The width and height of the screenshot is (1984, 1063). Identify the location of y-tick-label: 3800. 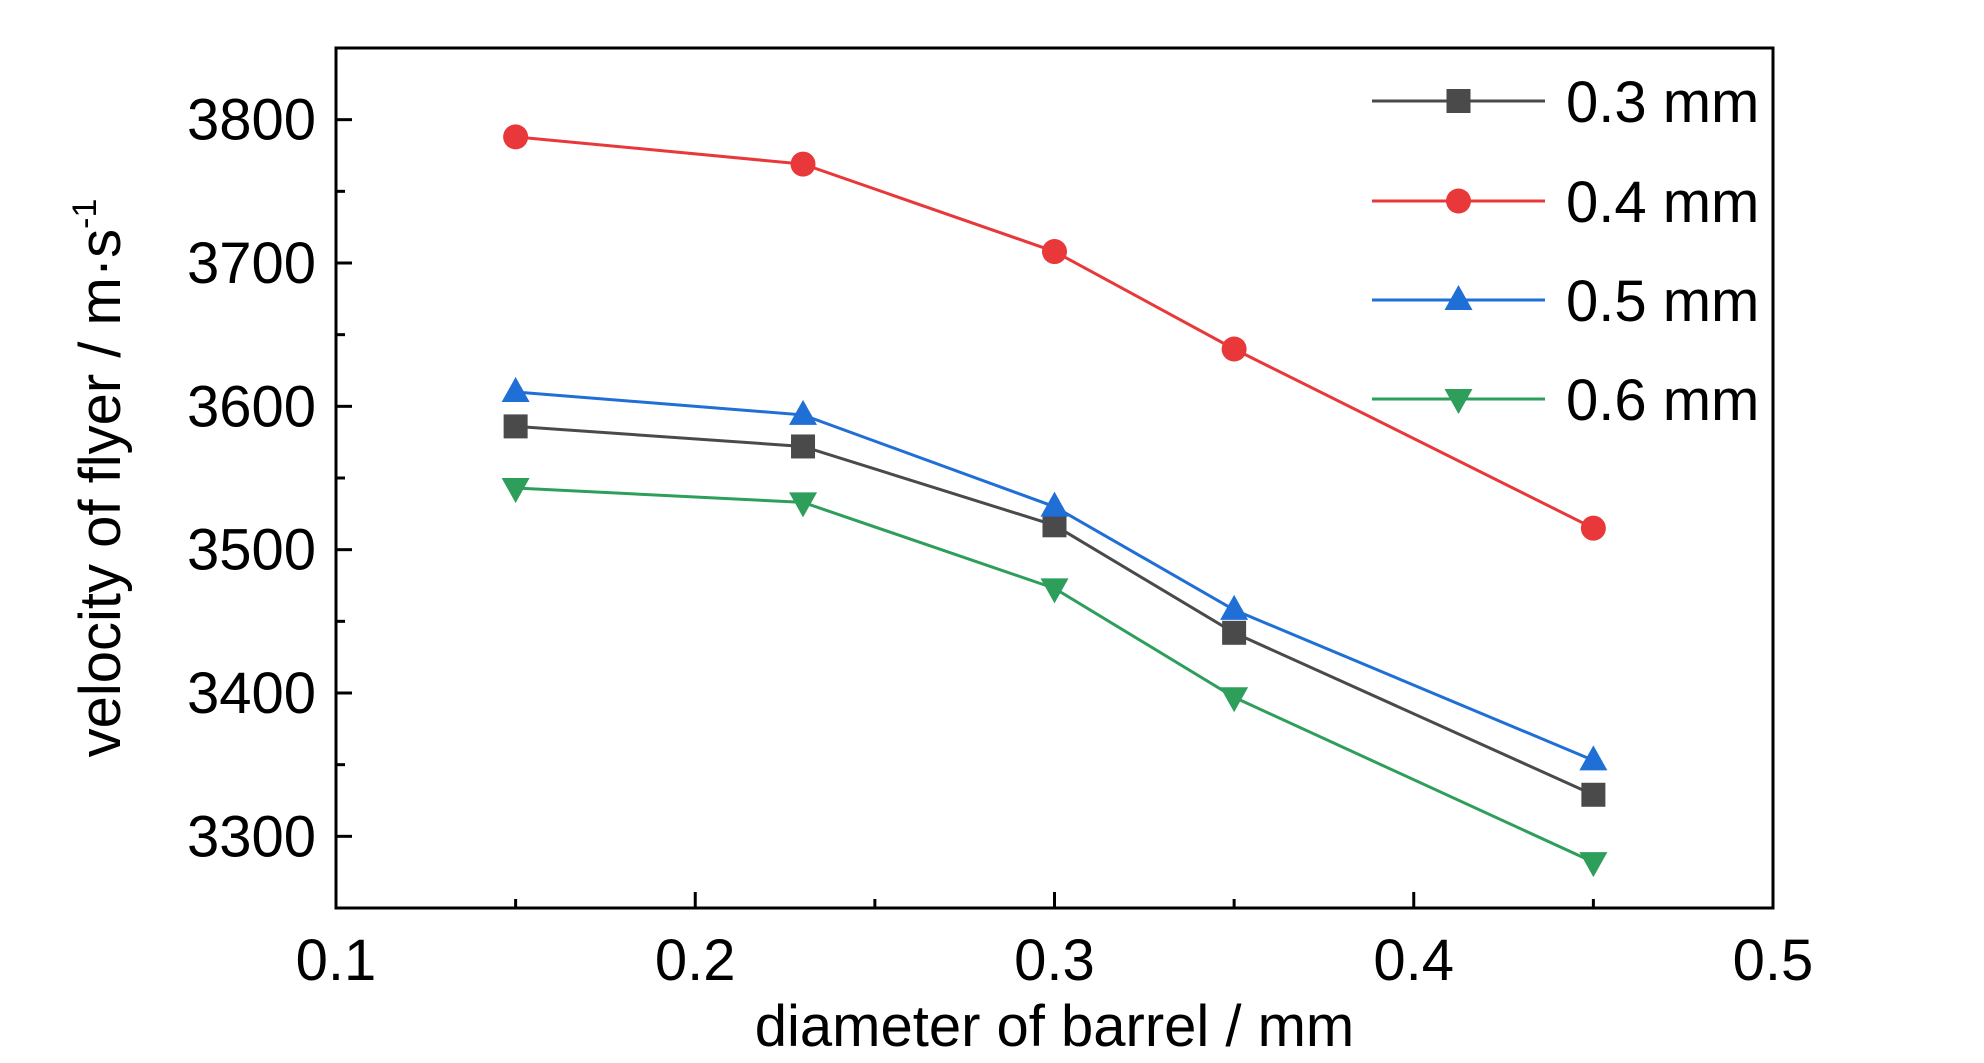
(251, 120).